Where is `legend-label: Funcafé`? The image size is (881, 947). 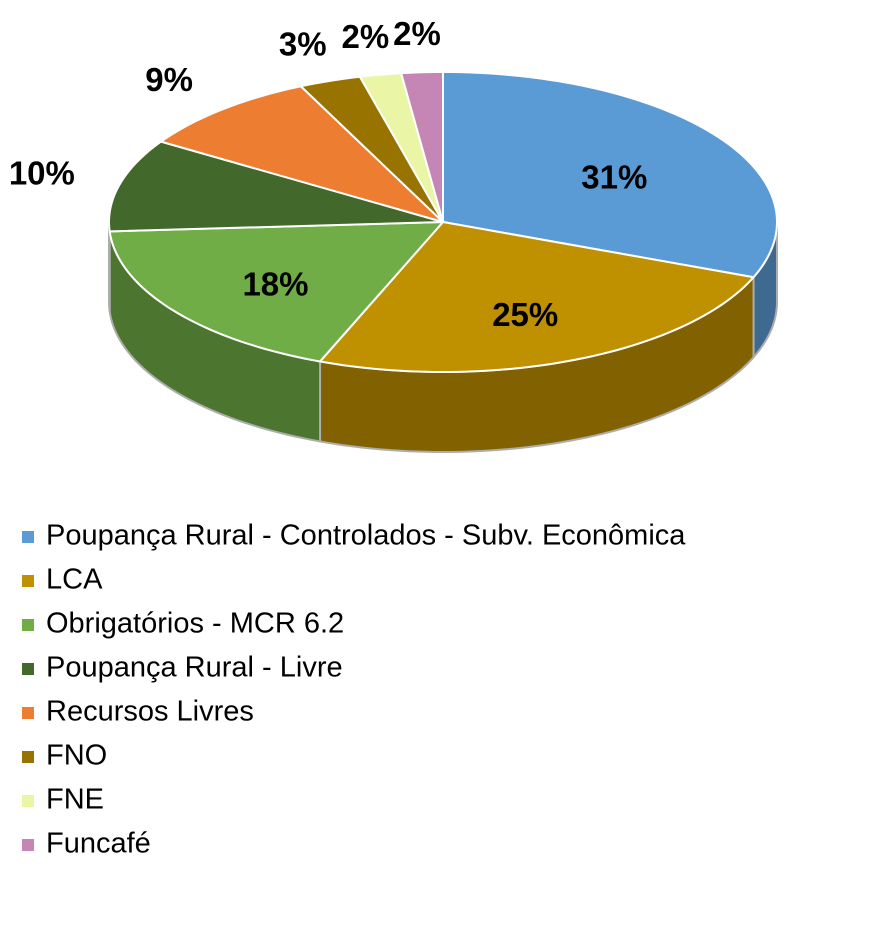
legend-label: Funcafé is located at coordinates (98, 844).